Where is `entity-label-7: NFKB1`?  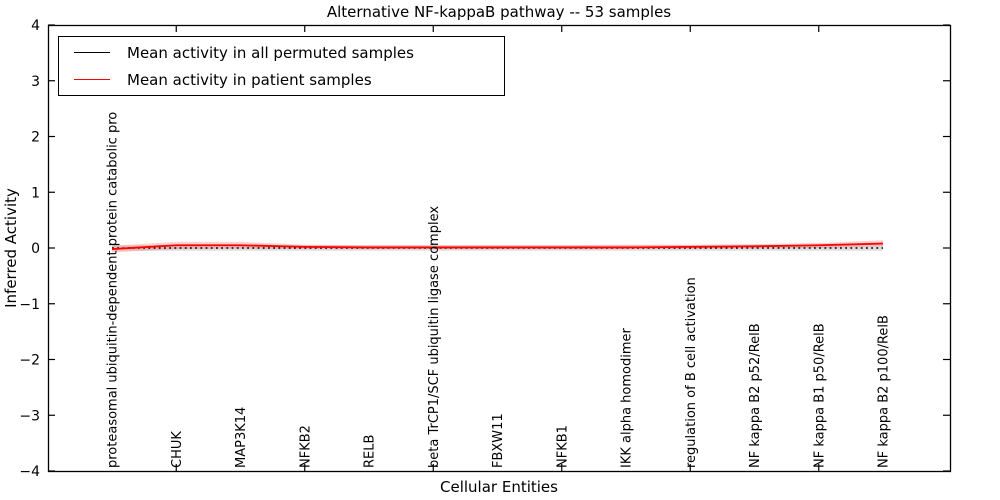
entity-label-7: NFKB1 is located at coordinates (562, 446).